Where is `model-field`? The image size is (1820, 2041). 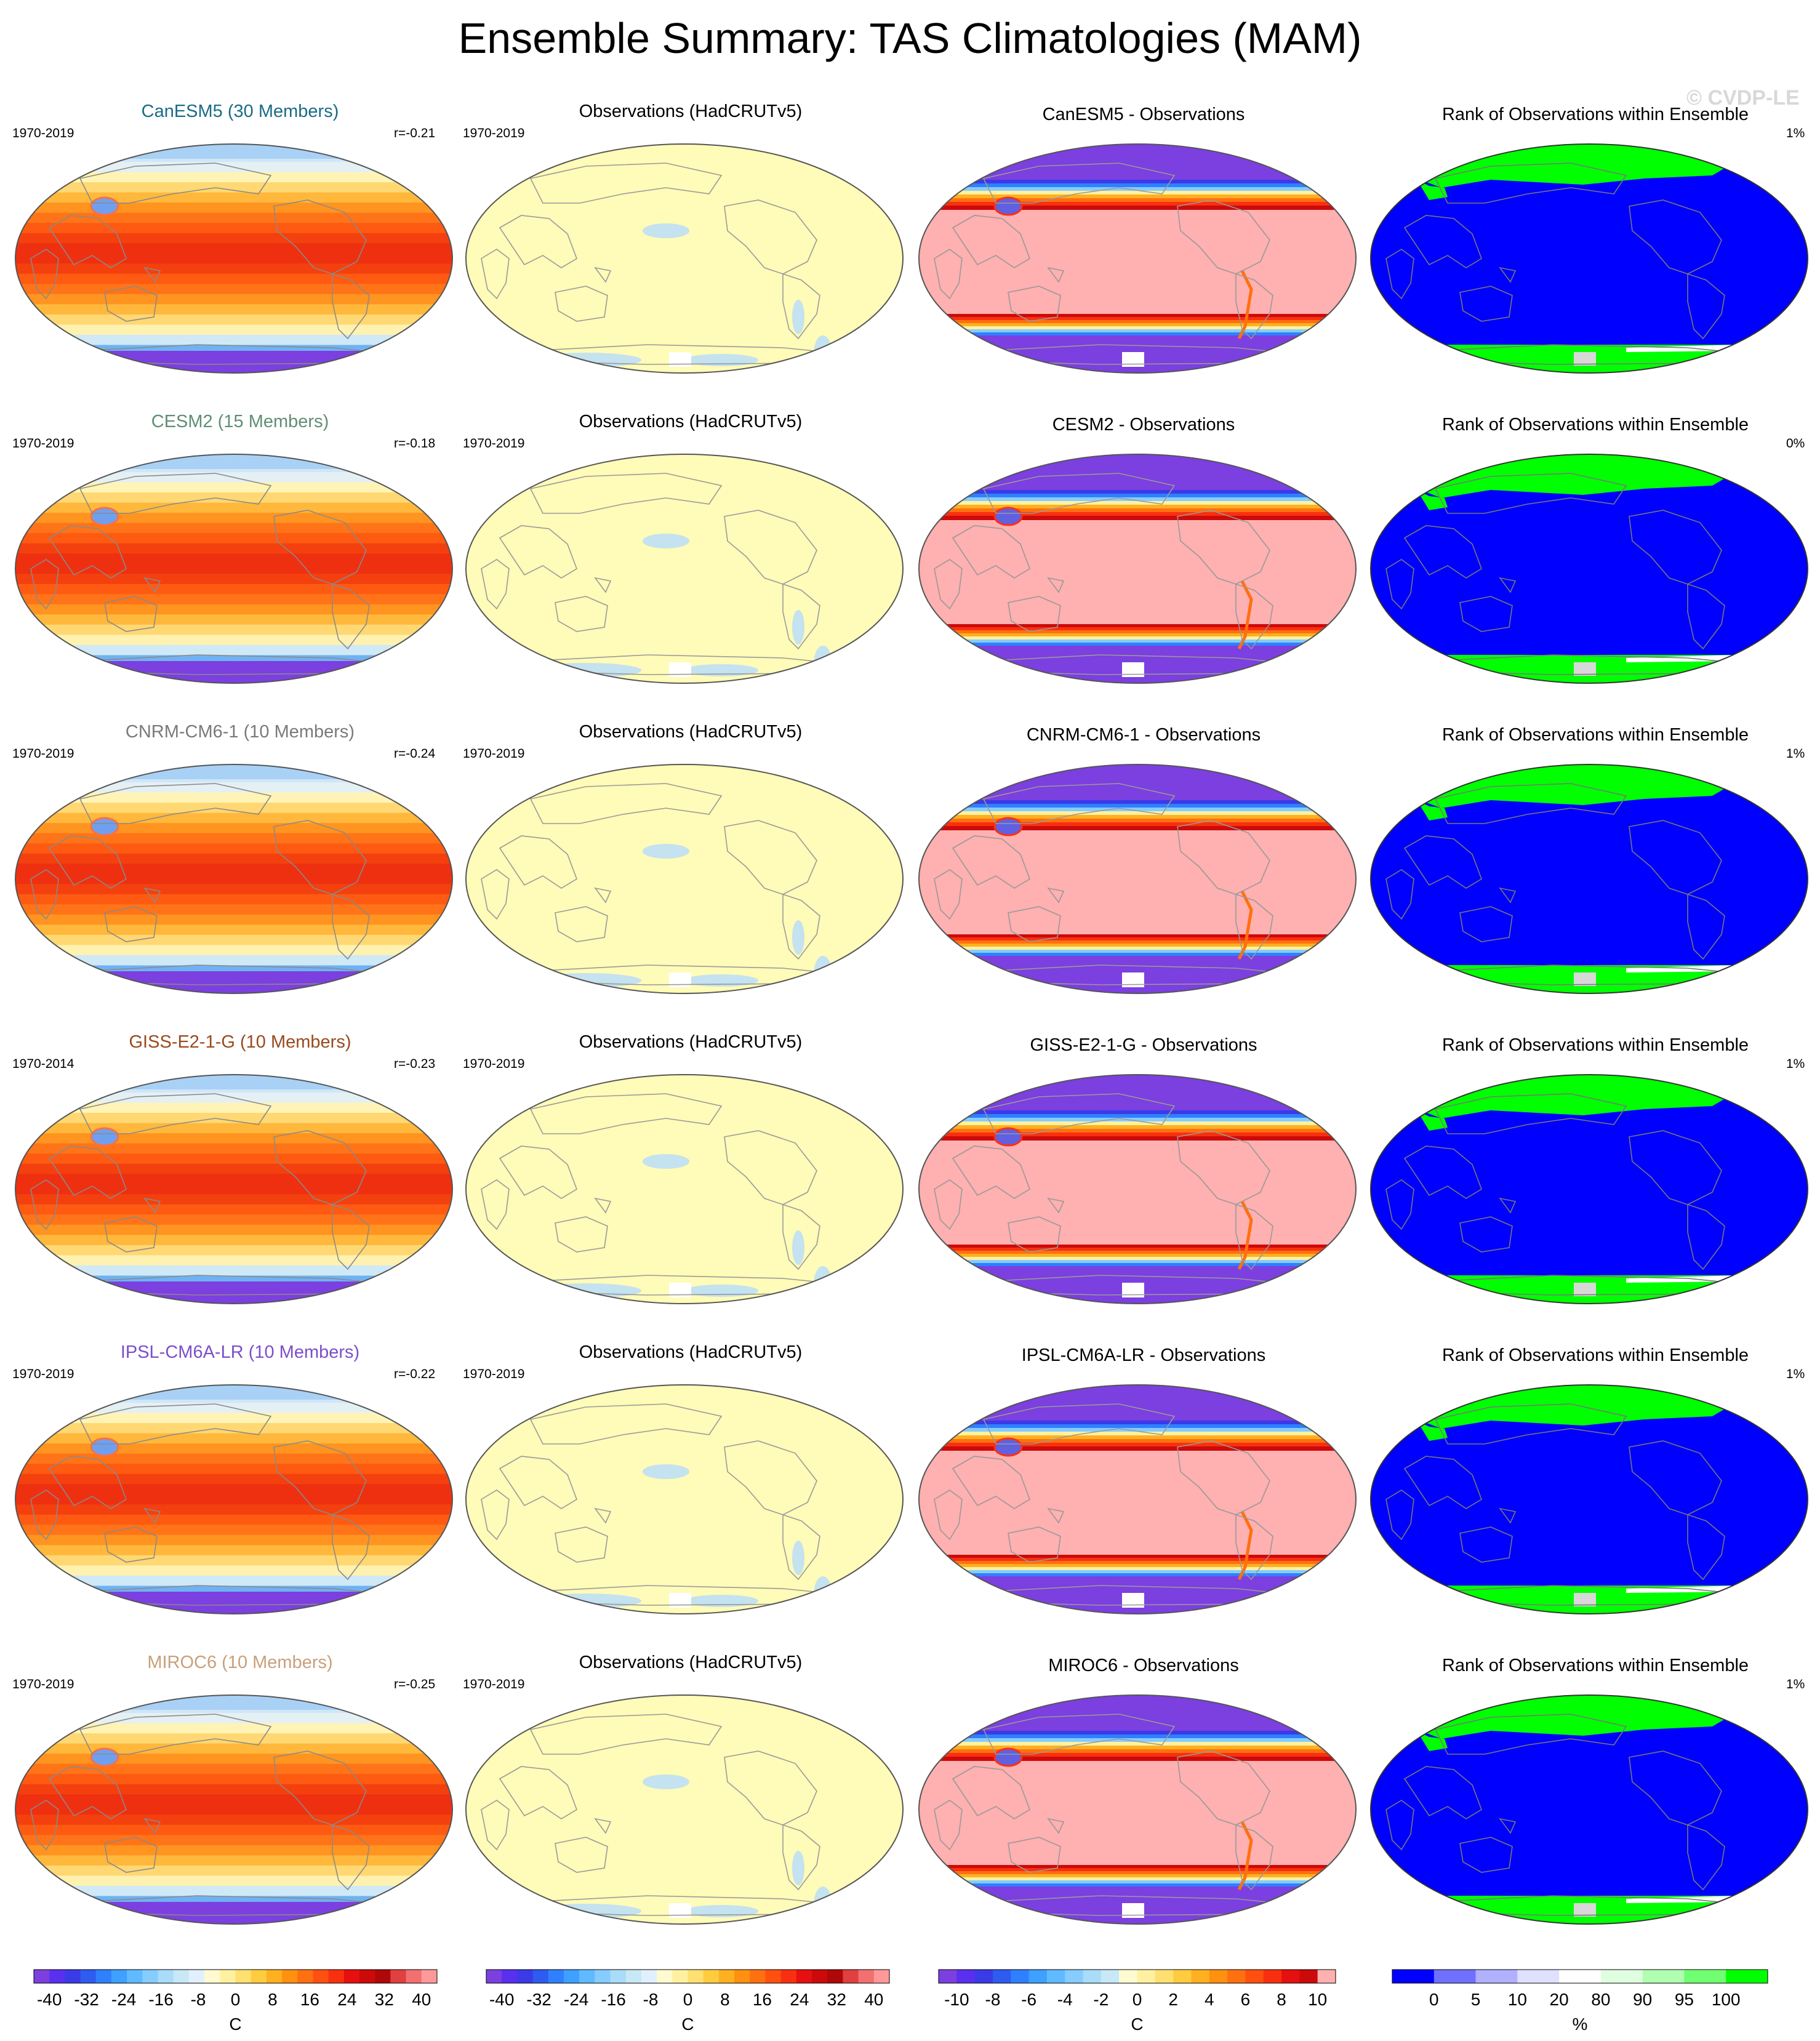
model-field is located at coordinates (234, 1189).